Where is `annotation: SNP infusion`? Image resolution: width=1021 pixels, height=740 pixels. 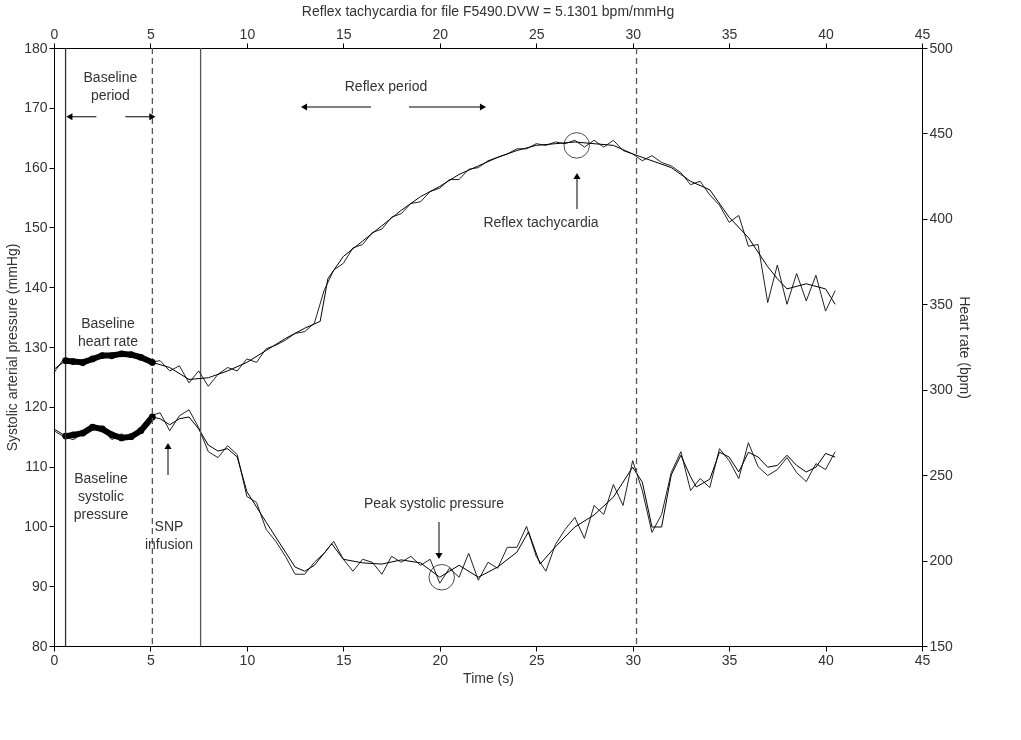
annotation: SNP infusion is located at coordinates (169, 535).